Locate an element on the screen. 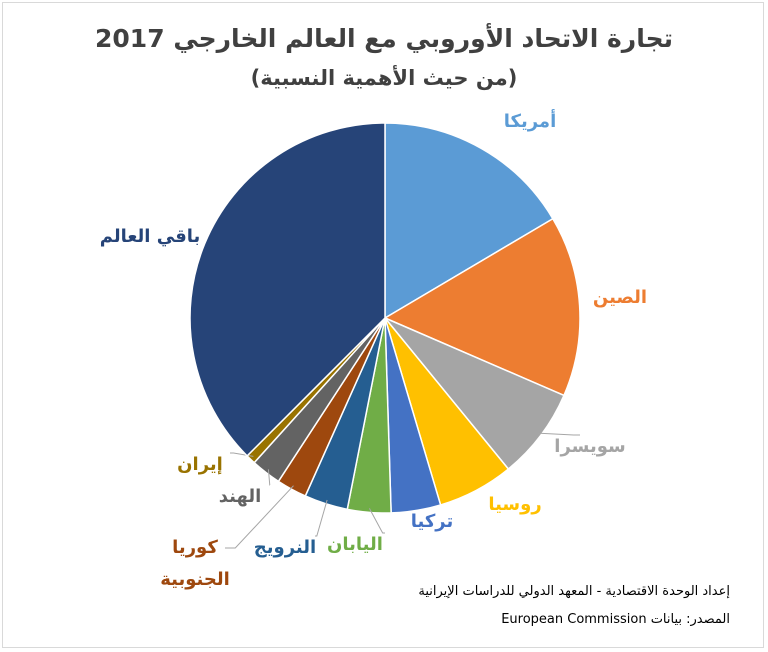 This screenshot has height=652, width=768. slice-label: روسيا is located at coordinates (515, 504).